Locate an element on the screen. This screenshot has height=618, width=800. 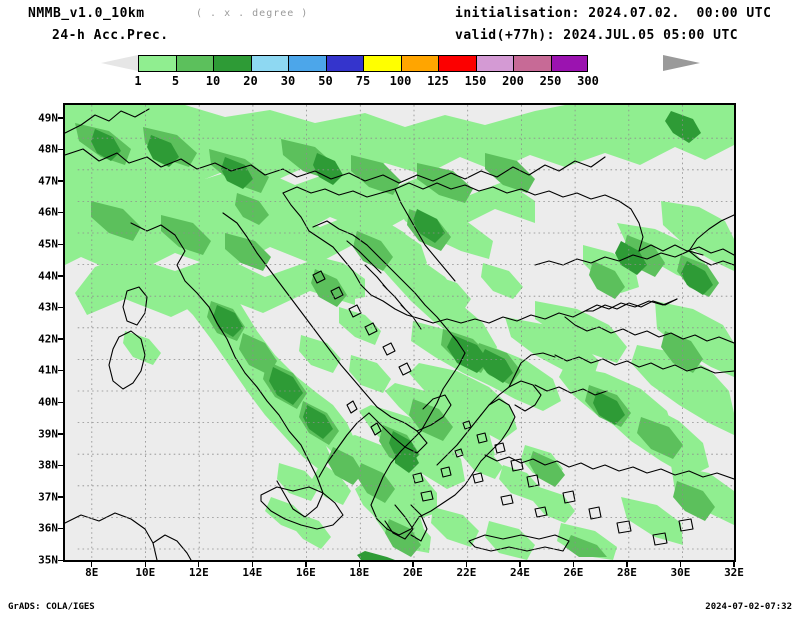
colorbar-tick-100: 100 is located at coordinates (400, 81).